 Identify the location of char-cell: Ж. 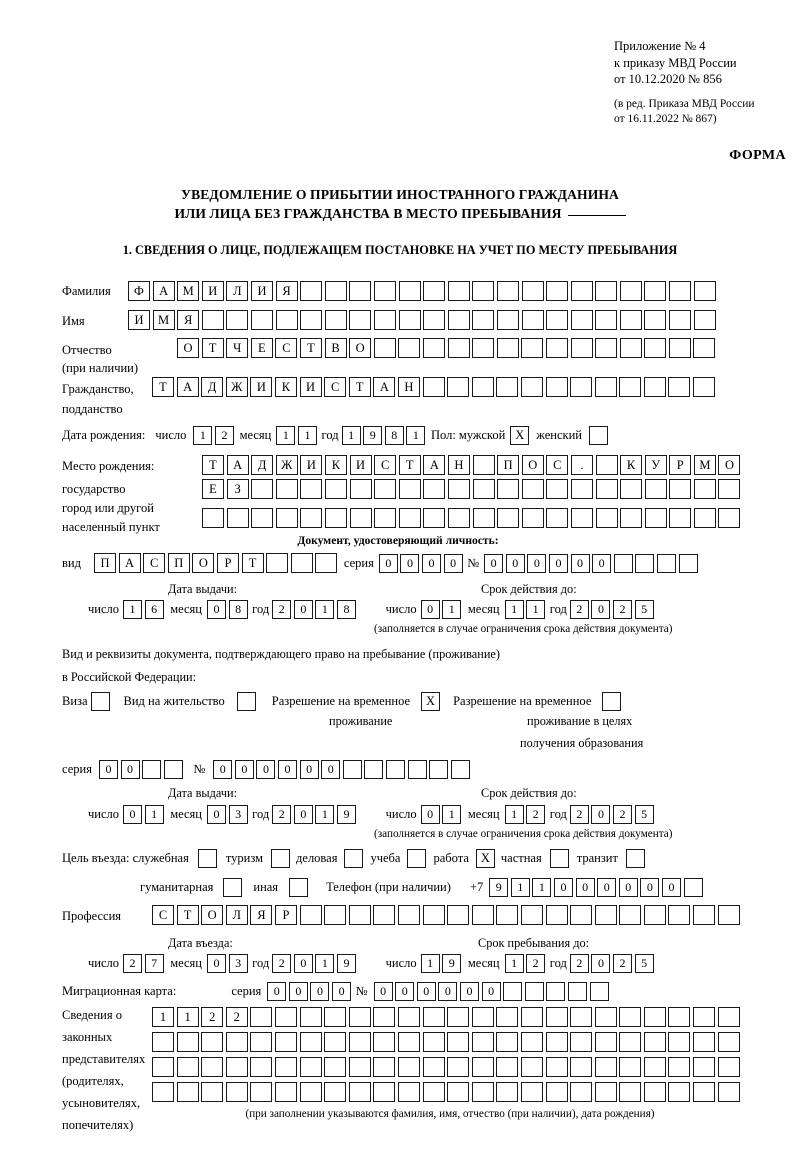
(286, 465).